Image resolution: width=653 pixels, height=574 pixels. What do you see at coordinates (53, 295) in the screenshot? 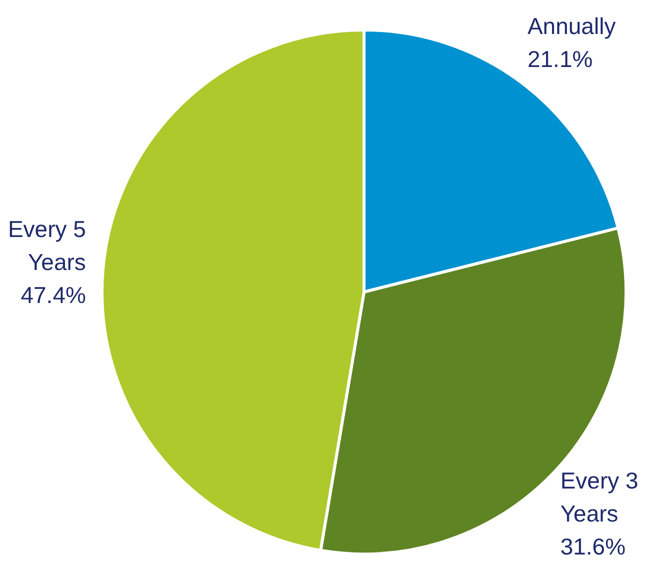
I see `data-label: 47.4%` at bounding box center [53, 295].